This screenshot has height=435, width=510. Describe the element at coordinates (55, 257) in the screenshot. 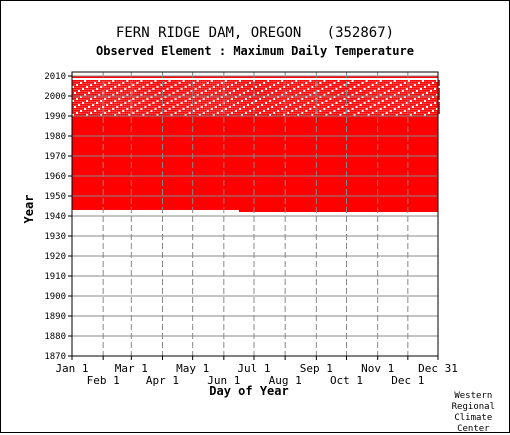

I see `y-tick-label: 1920` at that location.